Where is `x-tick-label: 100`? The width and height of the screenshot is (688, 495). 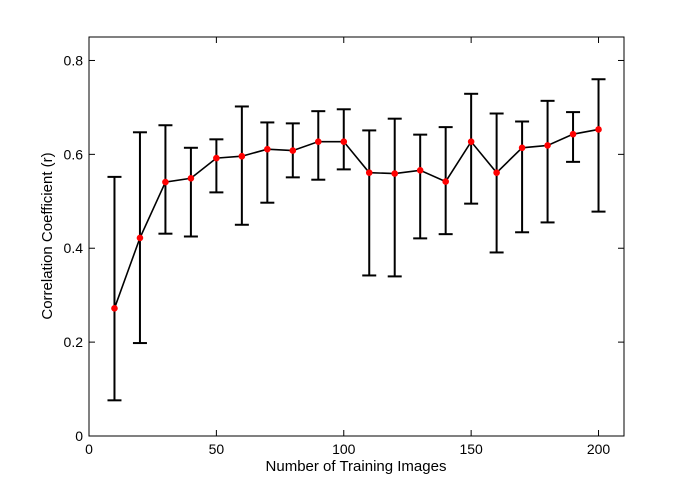 x-tick-label: 100 is located at coordinates (344, 449).